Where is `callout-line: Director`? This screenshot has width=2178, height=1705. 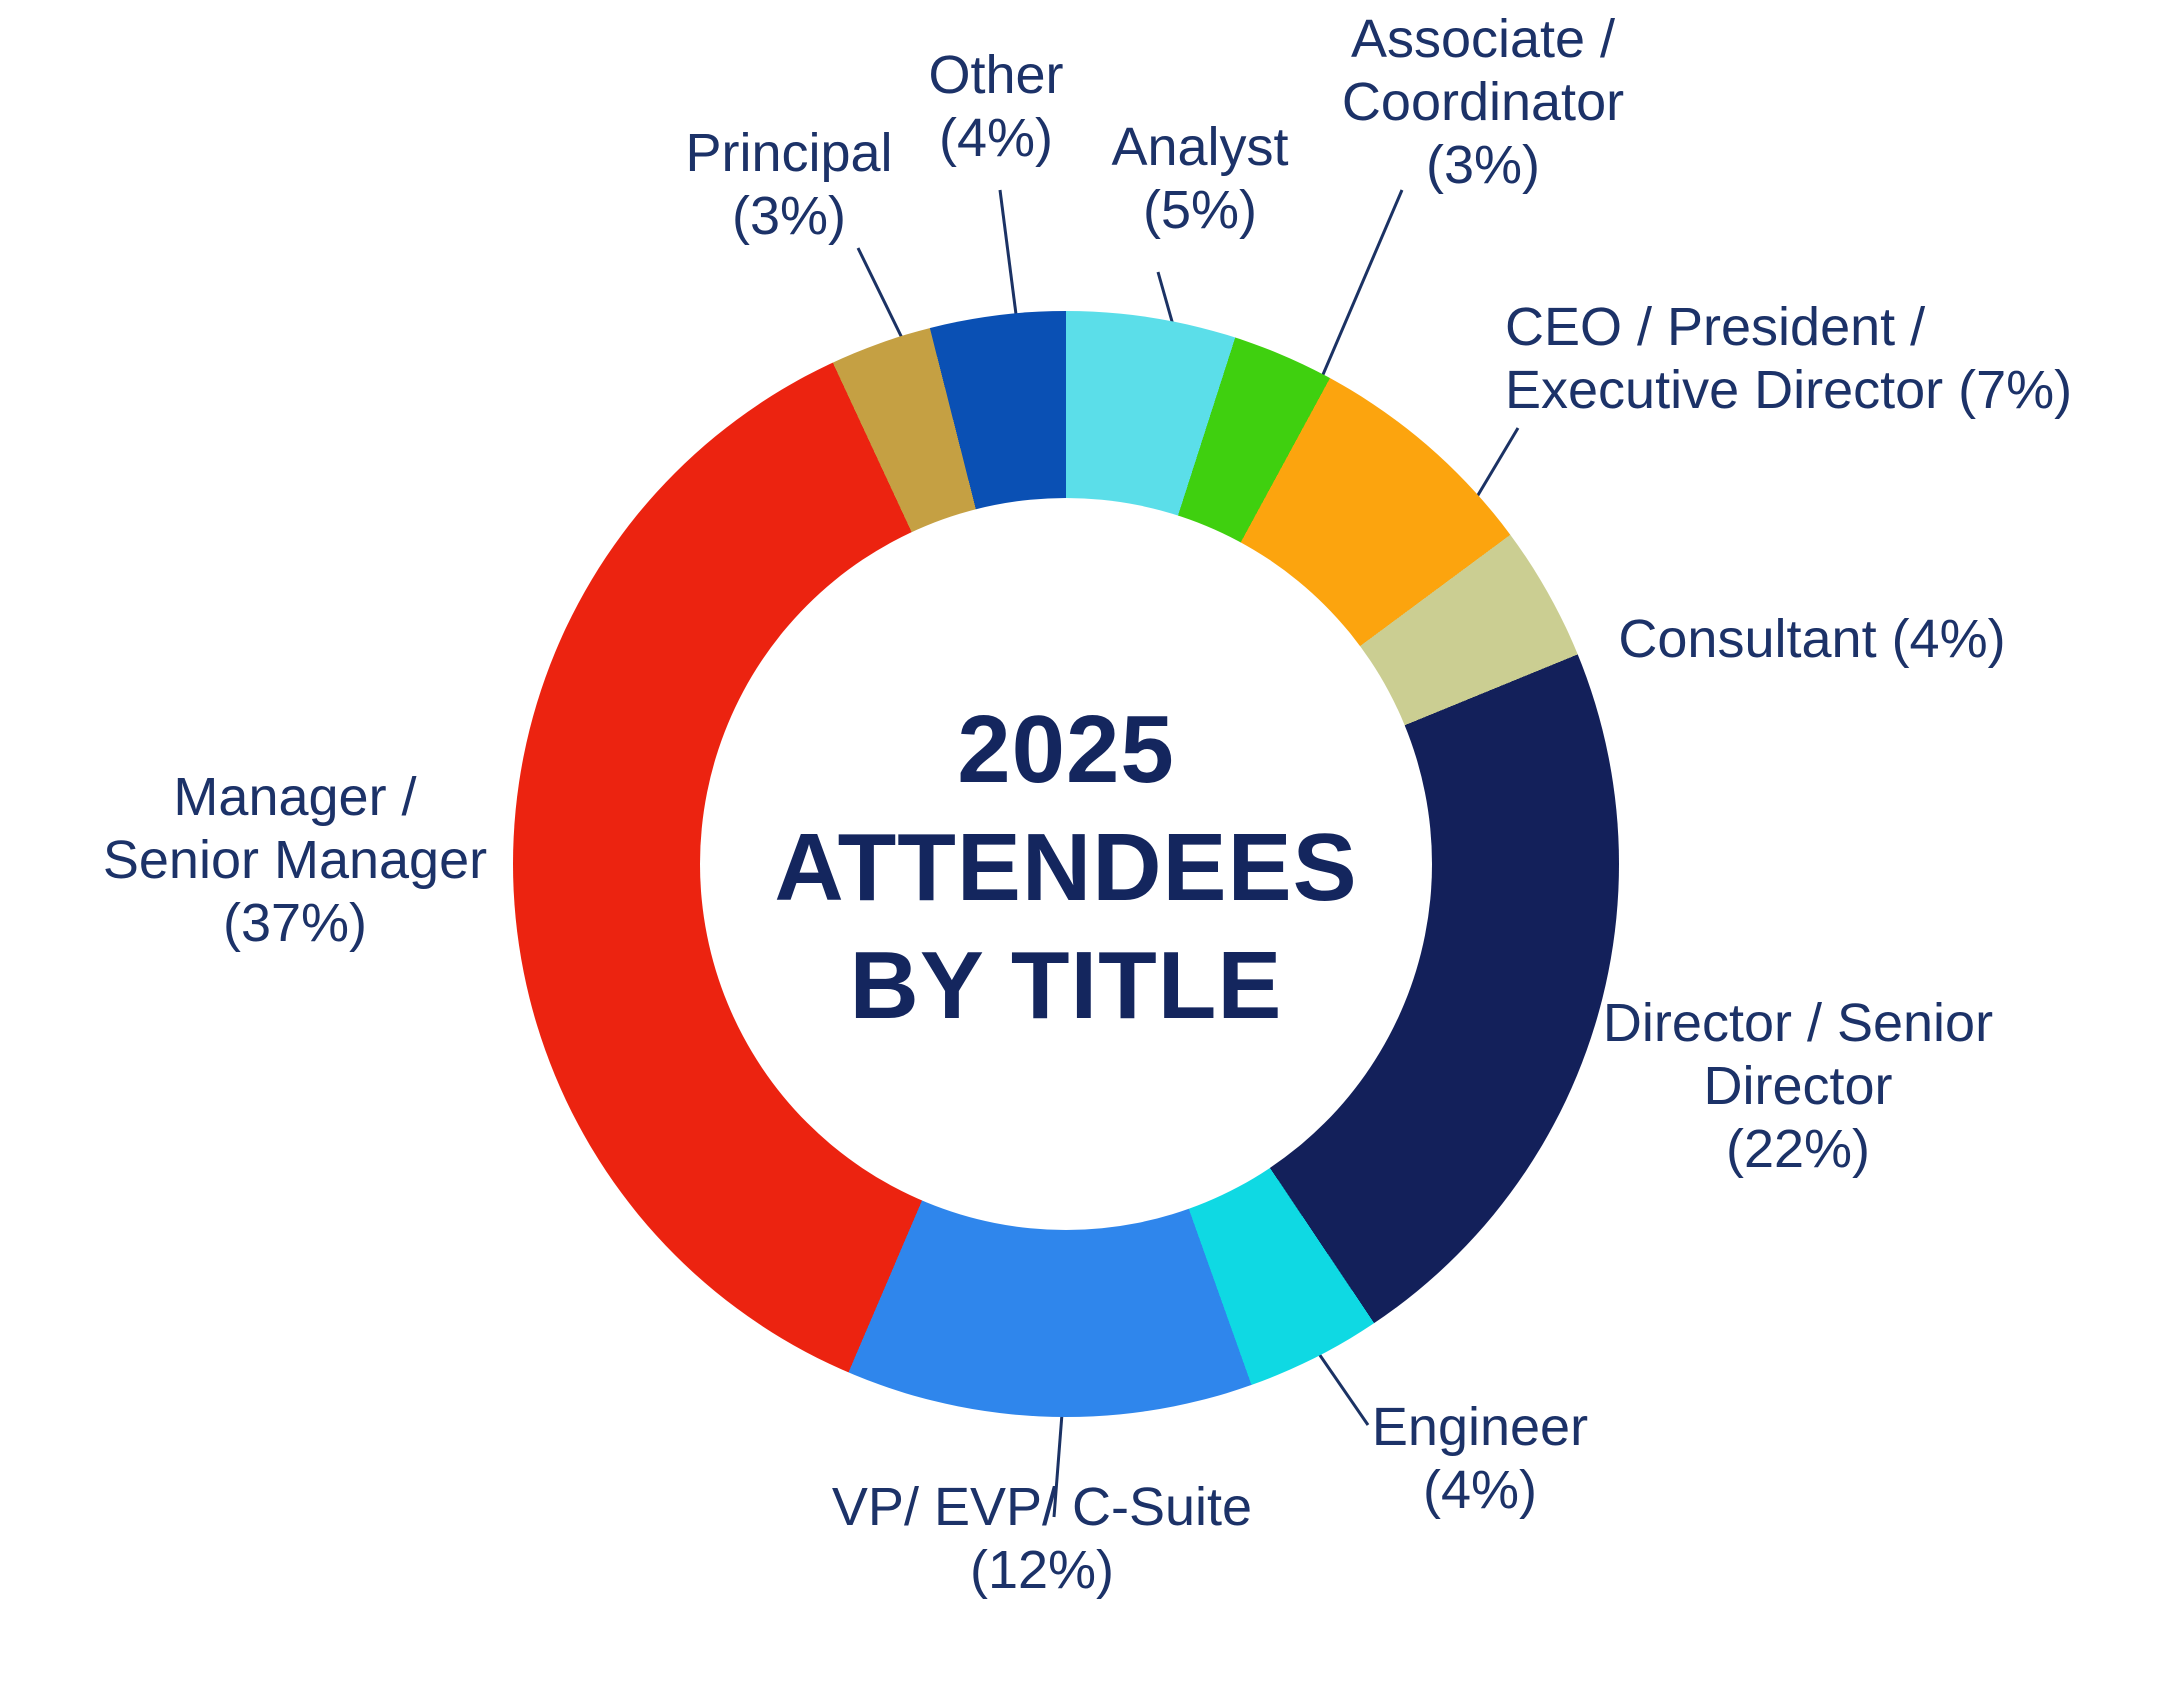 callout-line: Director is located at coordinates (1798, 1086).